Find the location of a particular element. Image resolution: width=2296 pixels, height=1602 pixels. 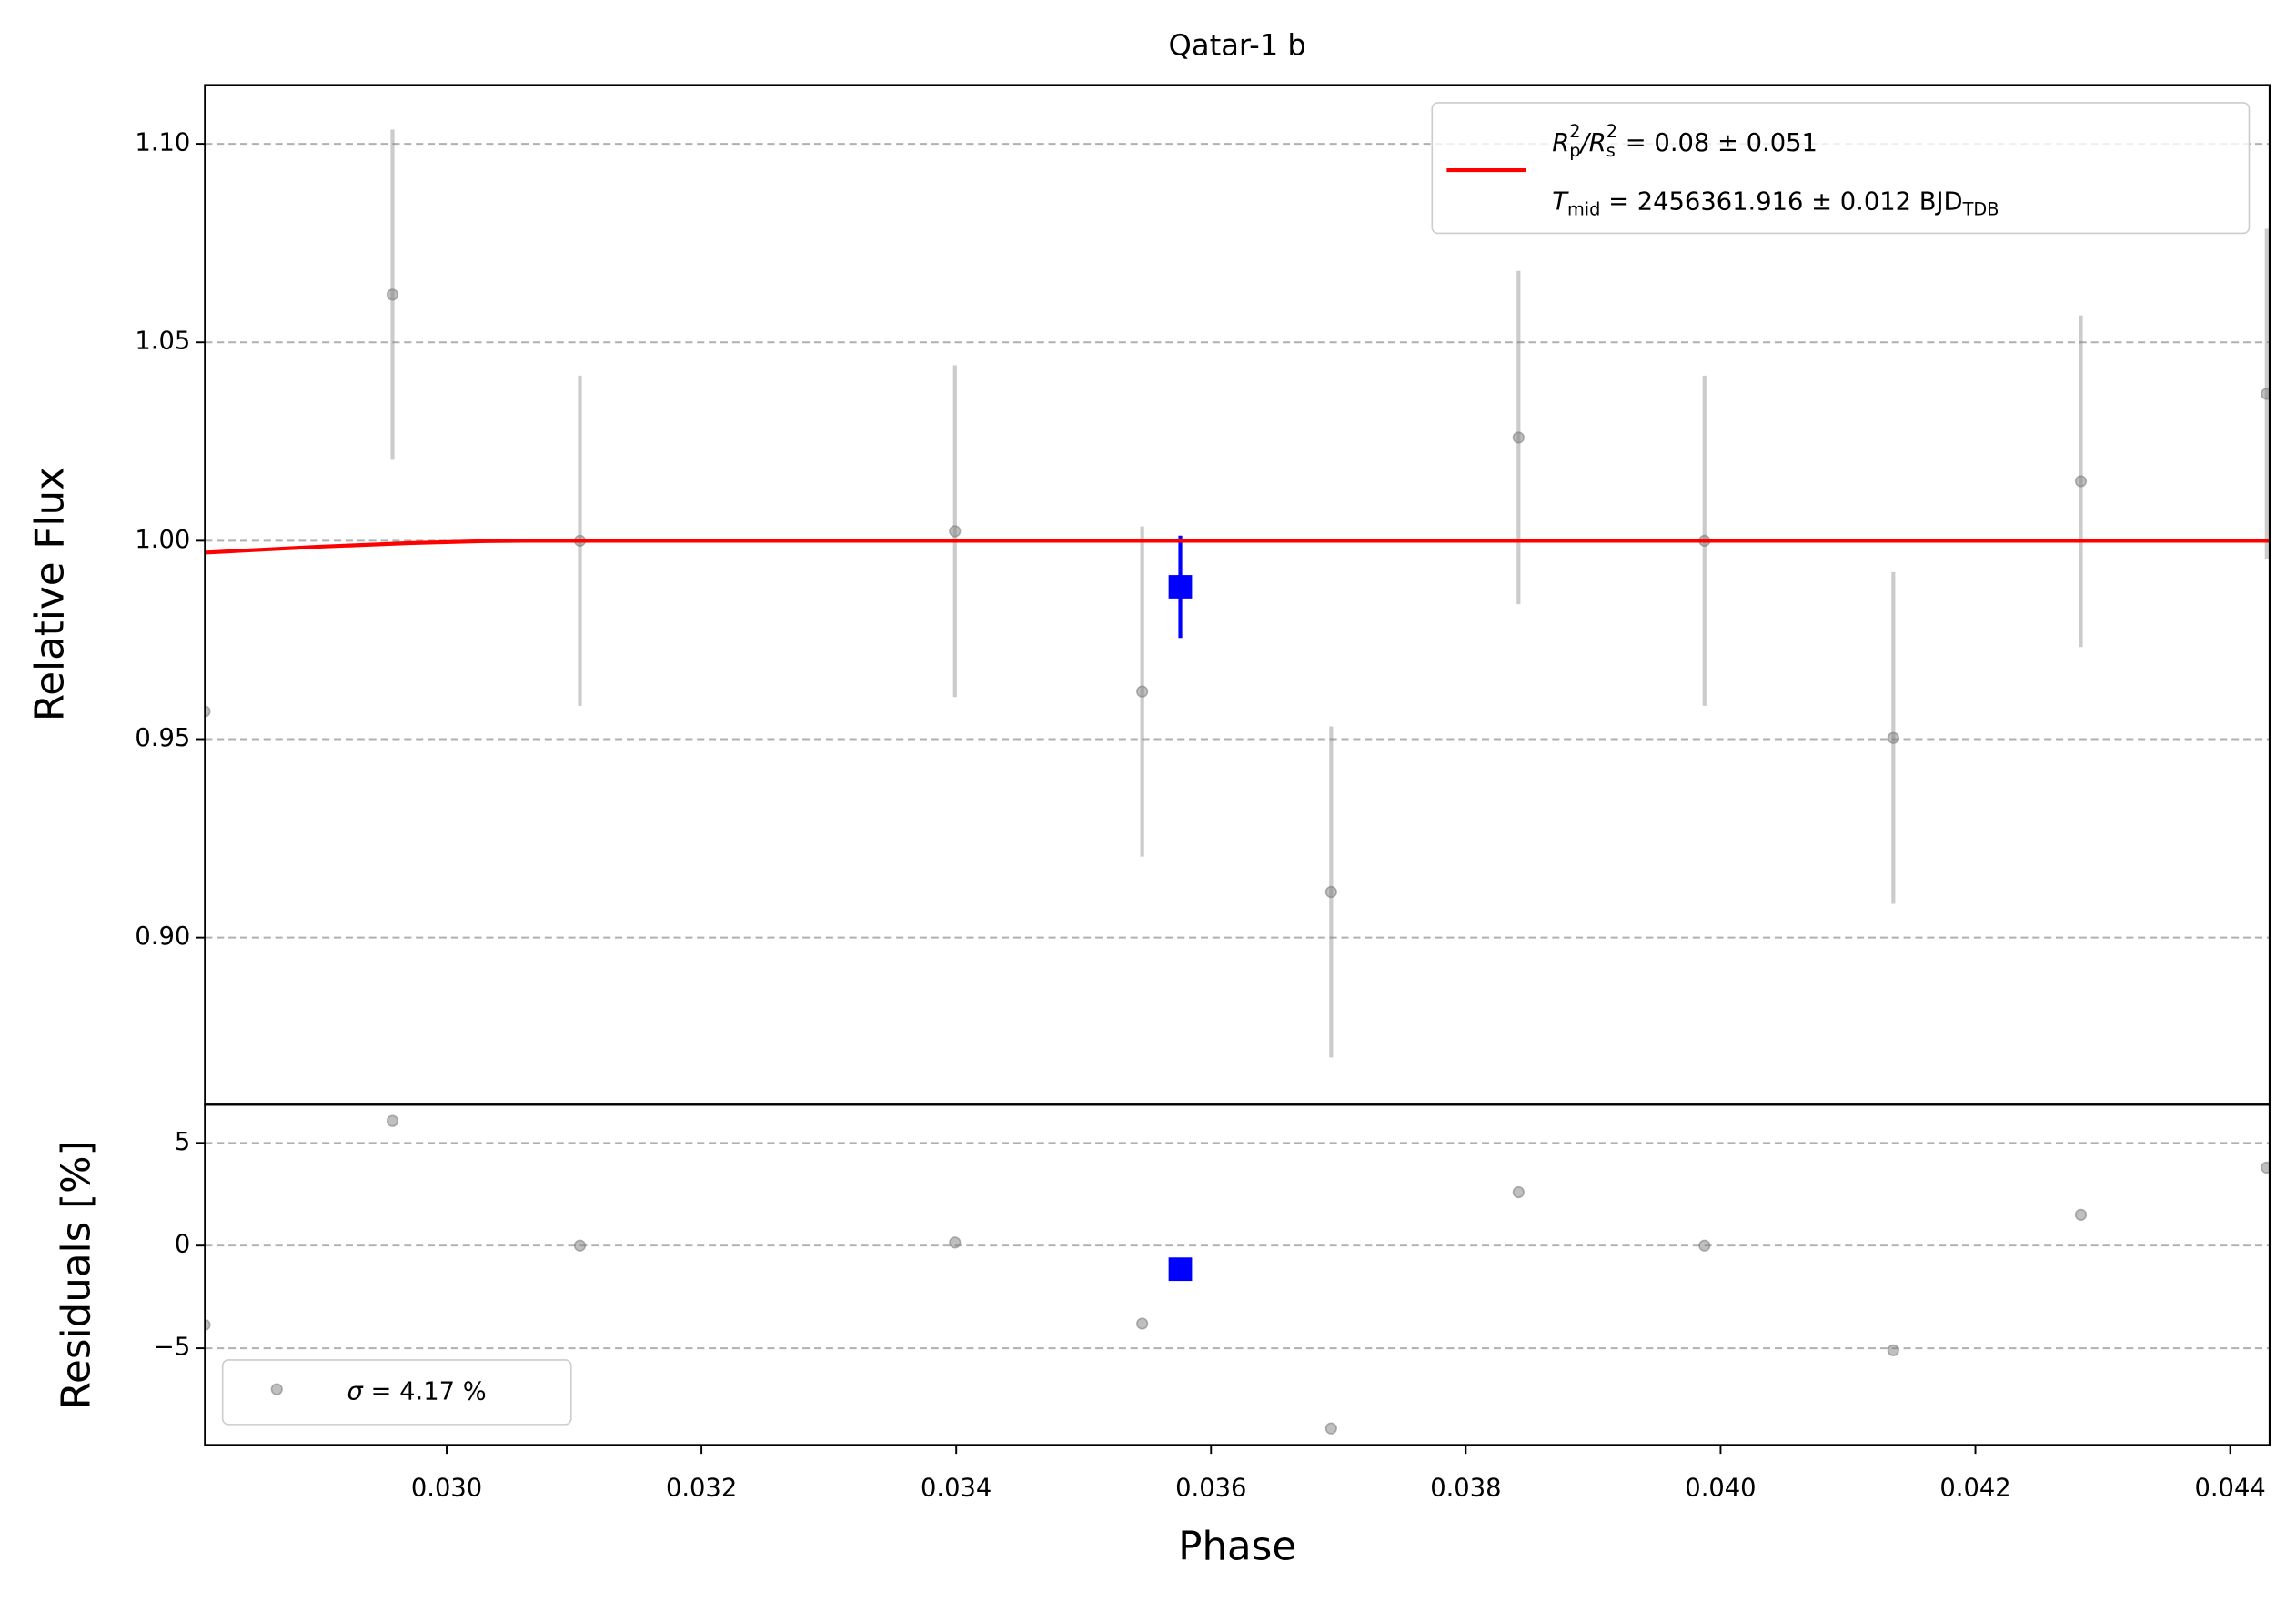

legend-label-part: = 2456361.916 ± 0.012 BJD is located at coordinates (1781, 201).